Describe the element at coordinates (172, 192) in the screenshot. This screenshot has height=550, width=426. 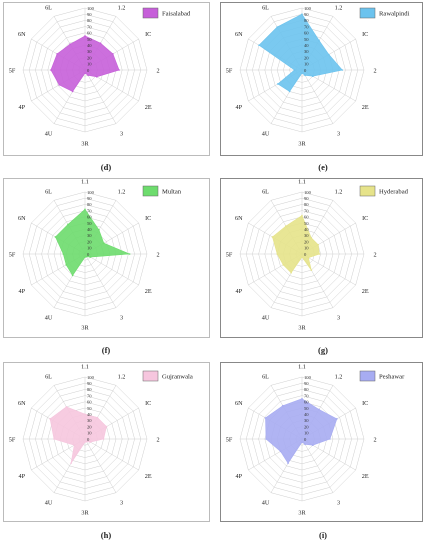
I see `legend-label: Multan` at that location.